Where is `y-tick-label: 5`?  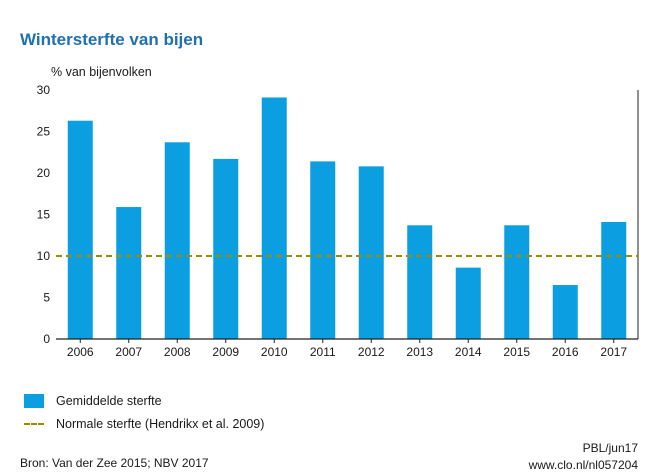
y-tick-label: 5 is located at coordinates (46, 298).